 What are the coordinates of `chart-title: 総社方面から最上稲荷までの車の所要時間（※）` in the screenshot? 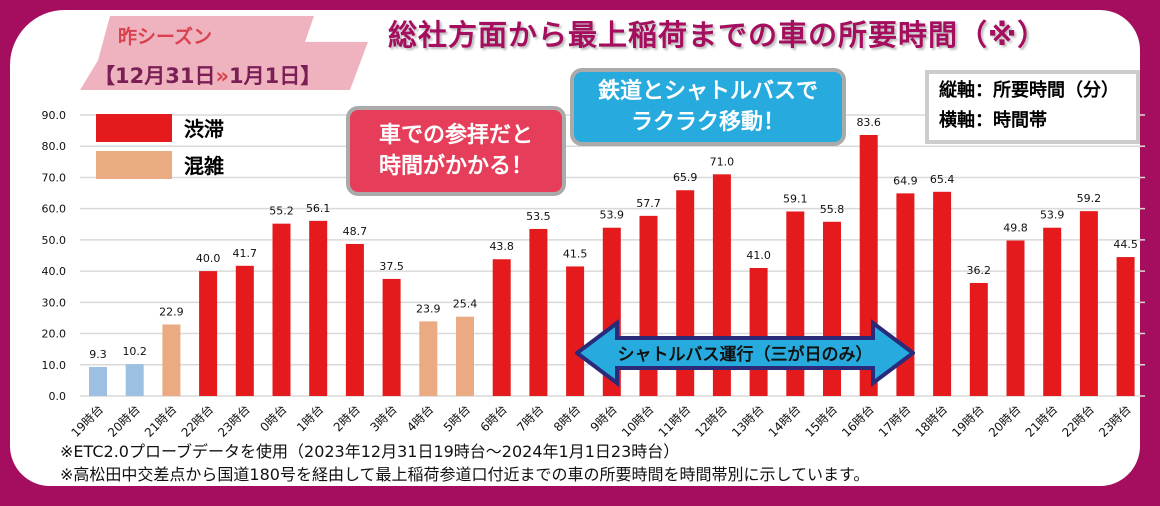 It's located at (718, 35).